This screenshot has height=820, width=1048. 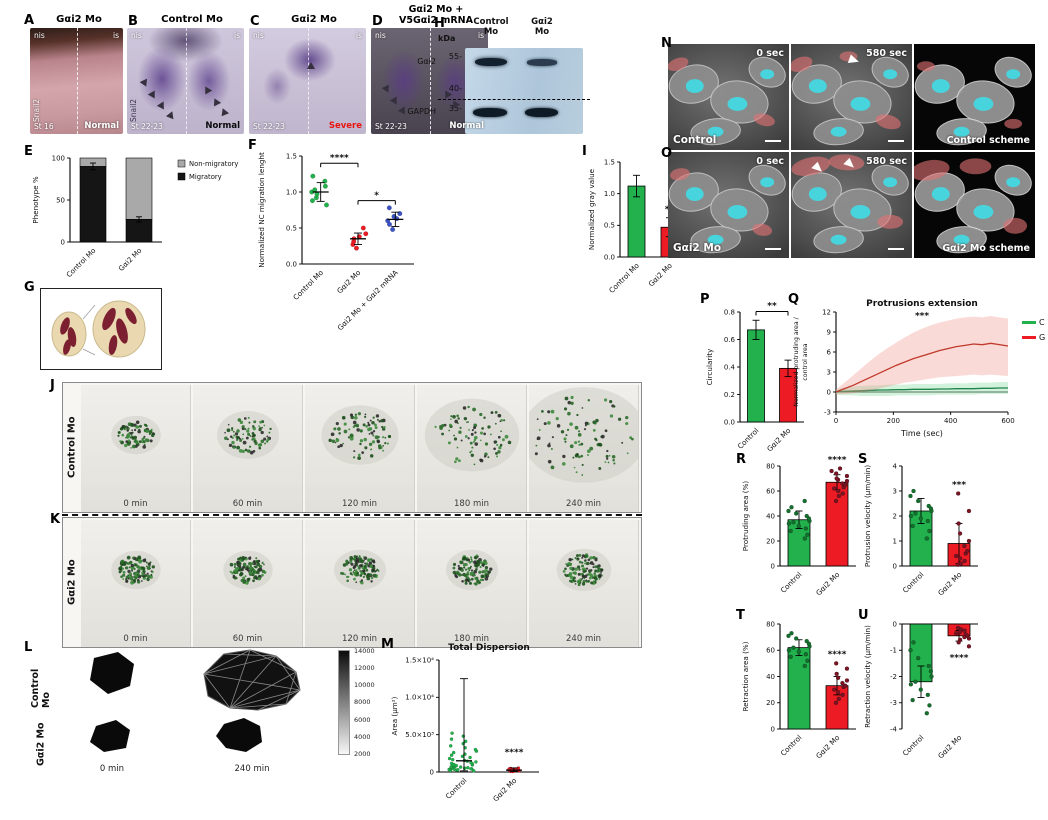 What do you see at coordinates (252, 145) in the screenshot?
I see `panel-letter-F: F` at bounding box center [252, 145].